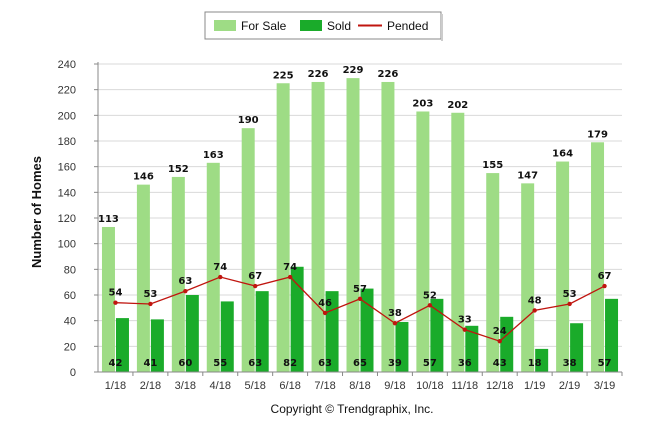 The width and height of the screenshot is (646, 434). What do you see at coordinates (283, 75) in the screenshot?
I see `data-label-for-sale: 225` at bounding box center [283, 75].